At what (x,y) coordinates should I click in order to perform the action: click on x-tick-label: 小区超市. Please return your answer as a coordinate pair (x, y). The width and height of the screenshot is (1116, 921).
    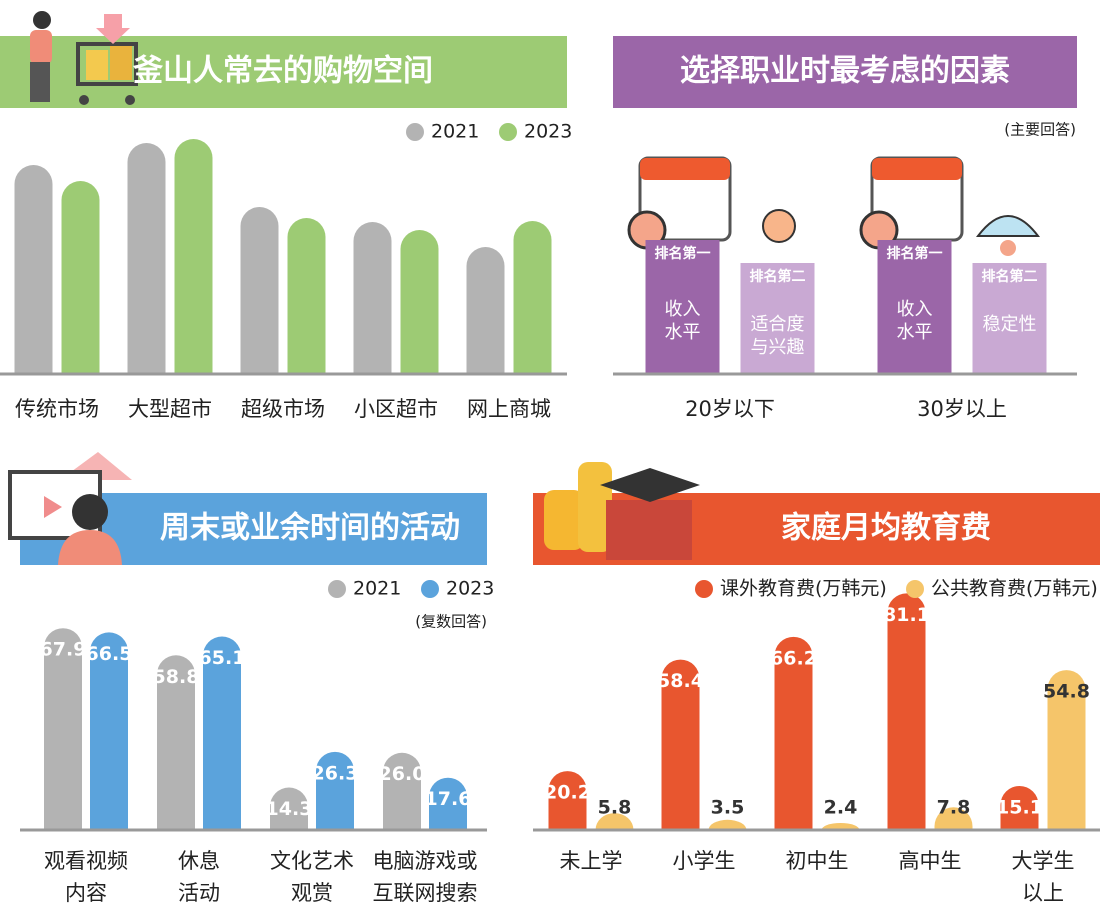
    Looking at the image, I should click on (396, 409).